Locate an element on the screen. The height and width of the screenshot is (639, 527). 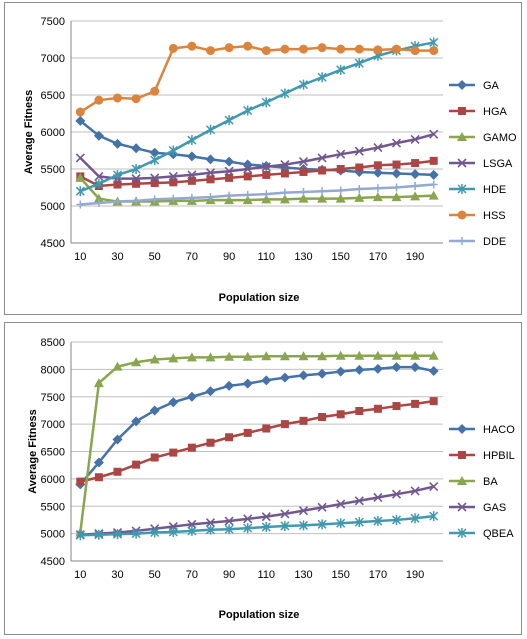
legend-marker-hga is located at coordinates (462, 111).